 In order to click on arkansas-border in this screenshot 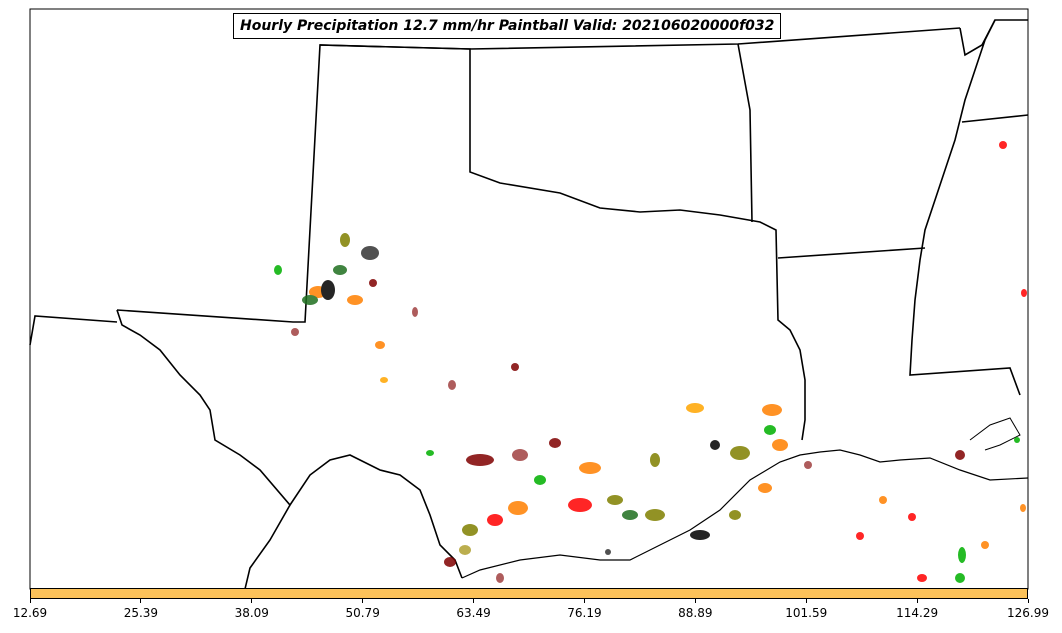, I will do `click(851, 253)`.